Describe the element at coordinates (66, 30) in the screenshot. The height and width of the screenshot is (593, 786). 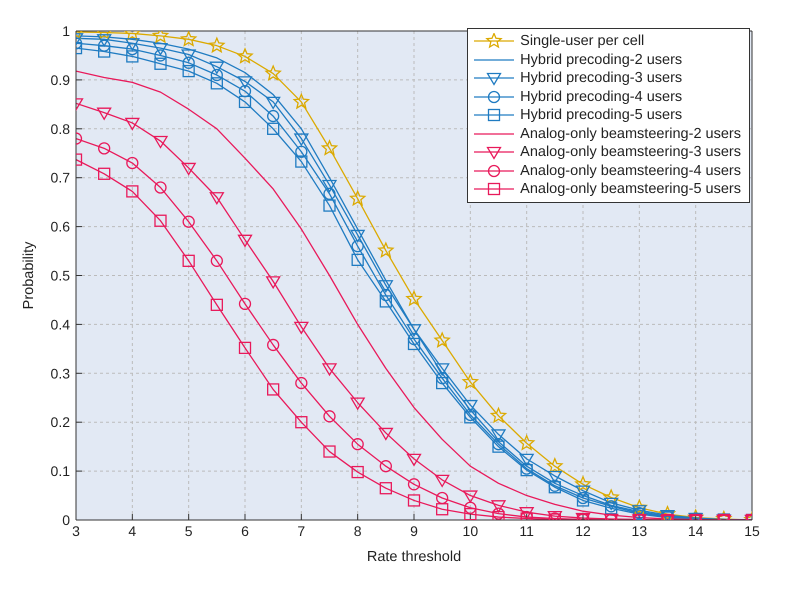
I see `y-tick-label: 1` at that location.